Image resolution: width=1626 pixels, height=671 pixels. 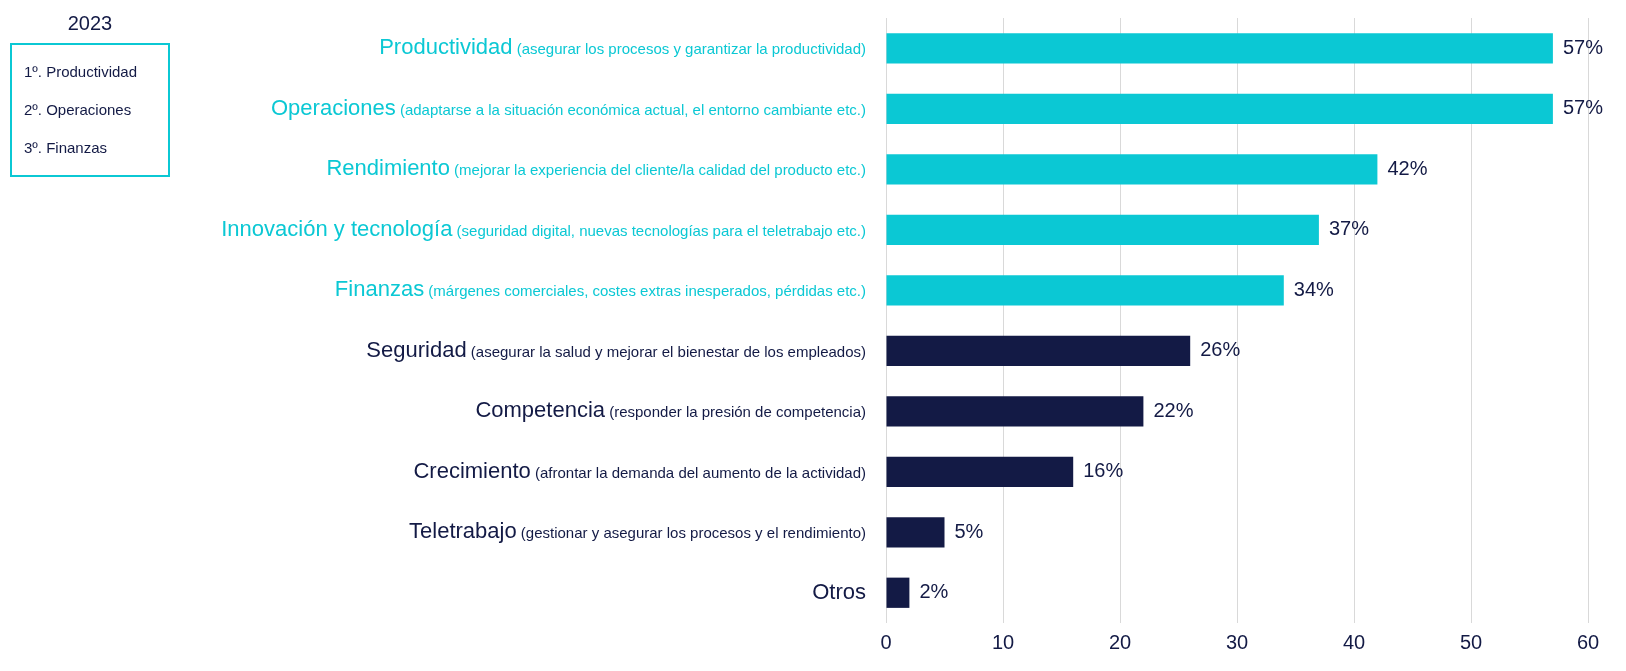 What do you see at coordinates (1588, 641) in the screenshot?
I see `x-tick-label: 60` at bounding box center [1588, 641].